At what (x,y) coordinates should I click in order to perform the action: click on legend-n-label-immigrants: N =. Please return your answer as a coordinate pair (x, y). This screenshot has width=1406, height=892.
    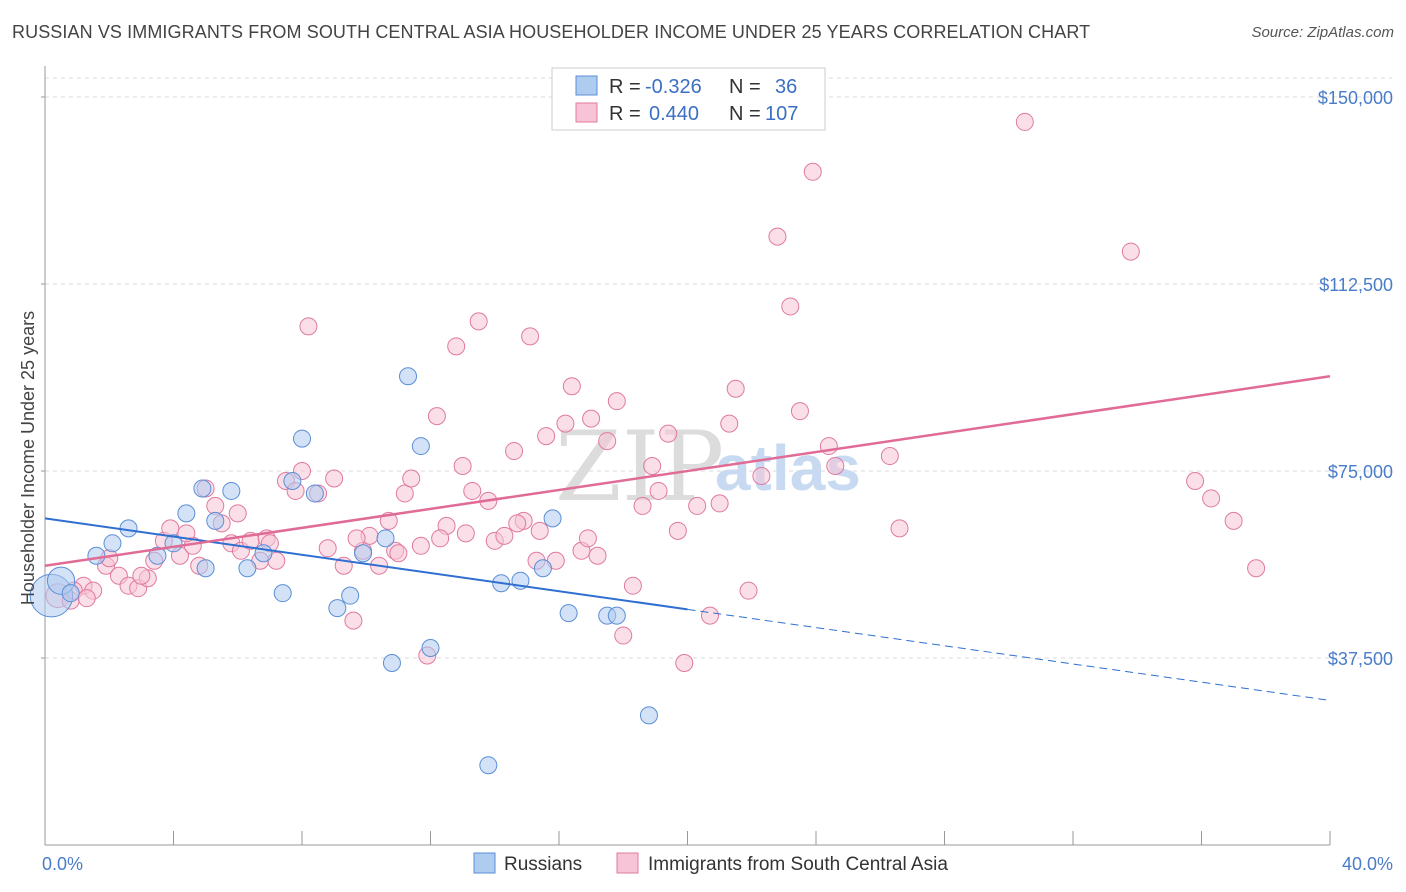
    Looking at the image, I should click on (745, 114).